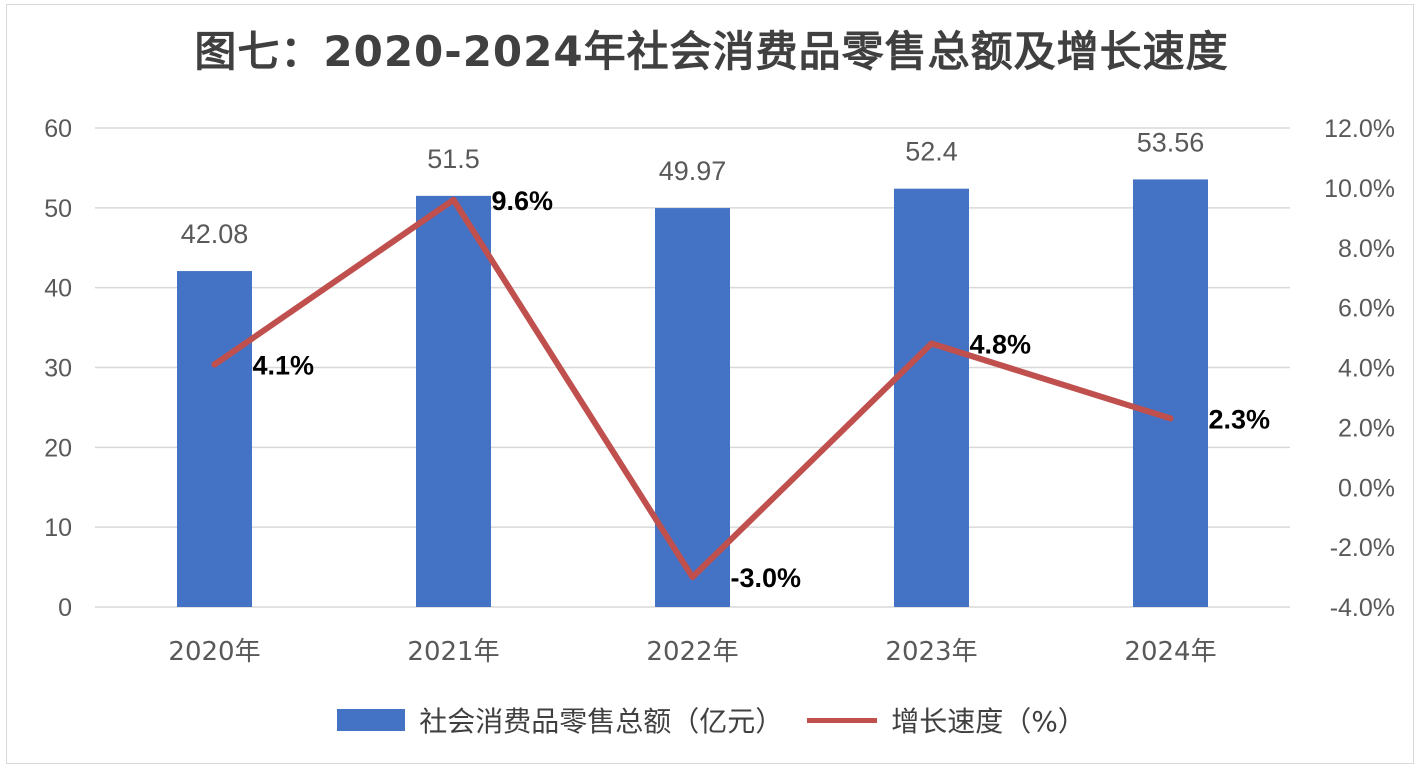 This screenshot has width=1423, height=769. I want to click on legend-item-line: 增长速度（%）, so click(946, 720).